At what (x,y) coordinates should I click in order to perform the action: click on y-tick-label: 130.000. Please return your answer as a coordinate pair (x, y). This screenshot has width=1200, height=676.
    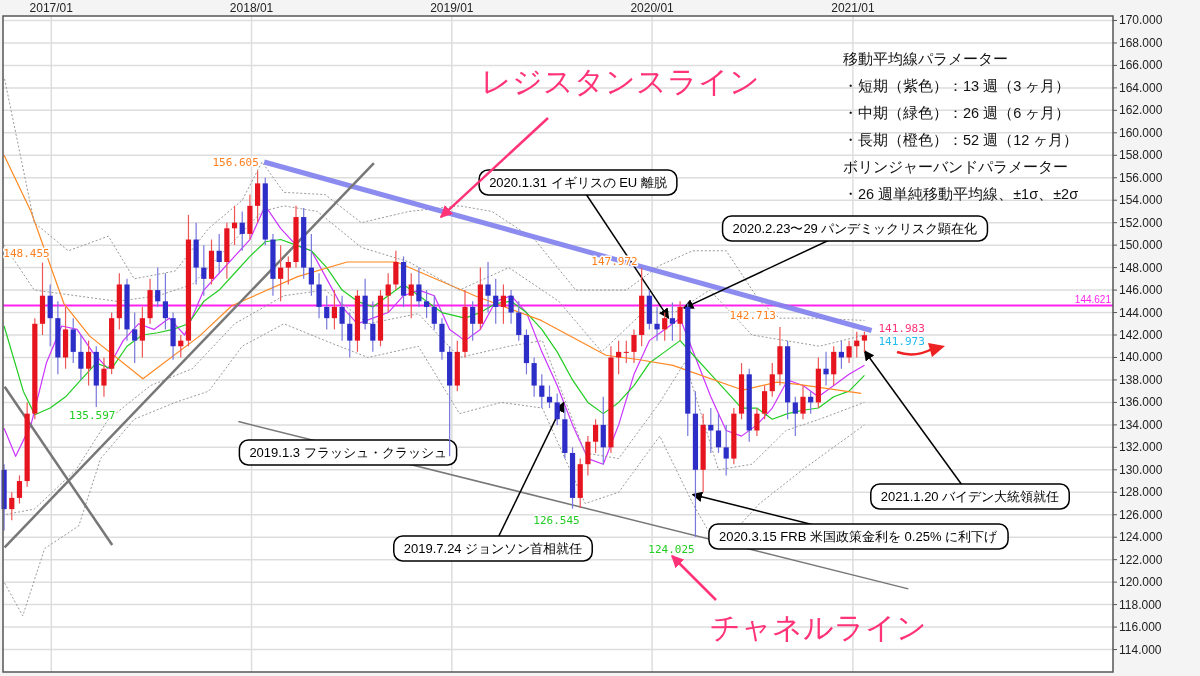
    Looking at the image, I should click on (1141, 469).